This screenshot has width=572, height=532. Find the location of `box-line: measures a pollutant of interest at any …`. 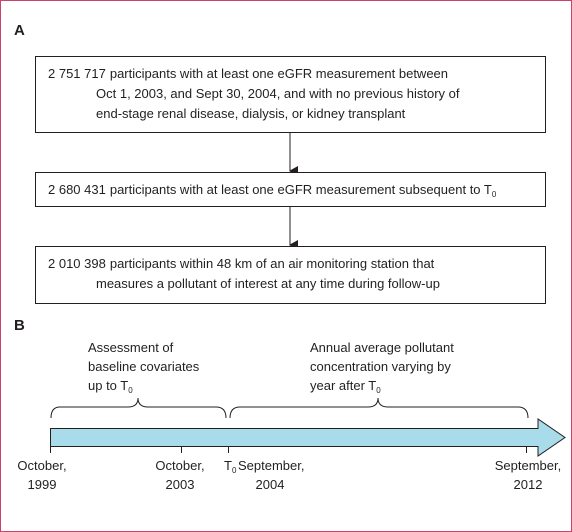

box-line: measures a pollutant of interest at any … is located at coordinates (268, 283).